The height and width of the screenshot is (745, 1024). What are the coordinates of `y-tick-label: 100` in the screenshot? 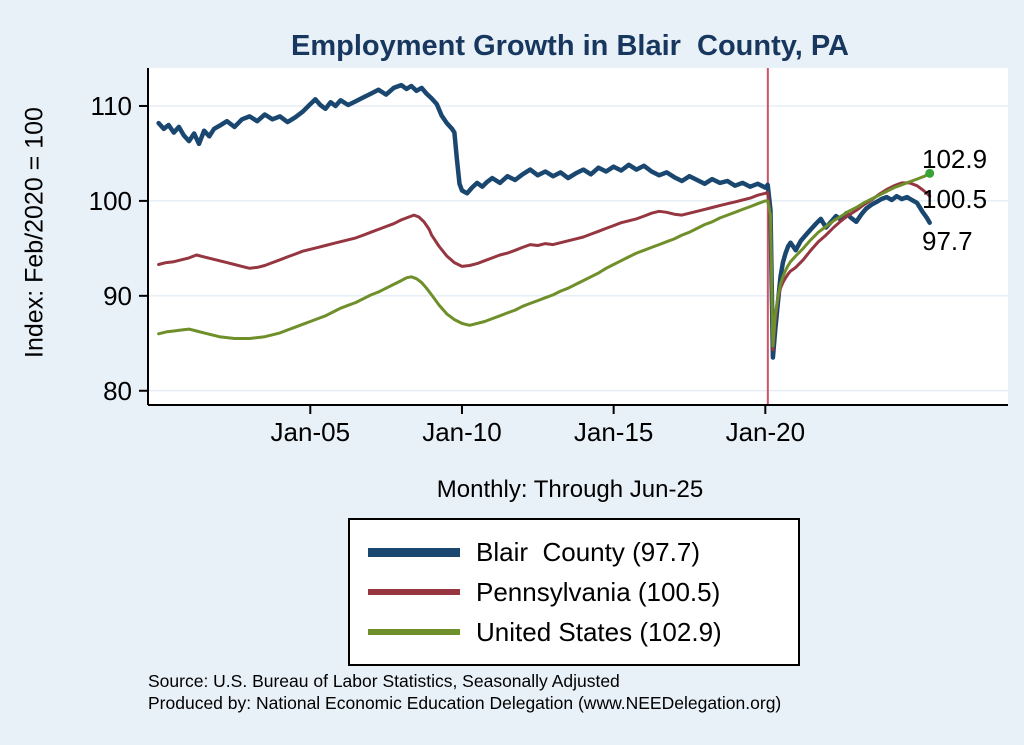 It's located at (110, 200).